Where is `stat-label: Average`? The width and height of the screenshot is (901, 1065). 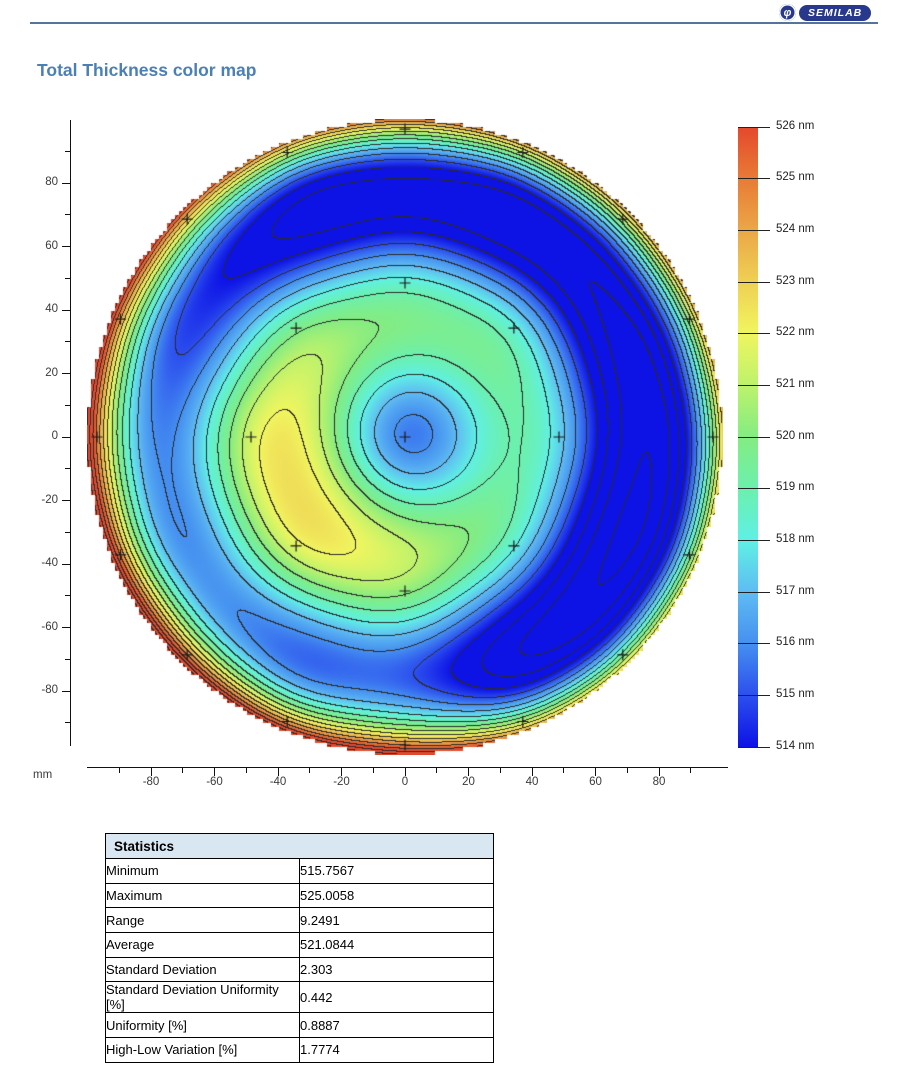 stat-label: Average is located at coordinates (202, 945).